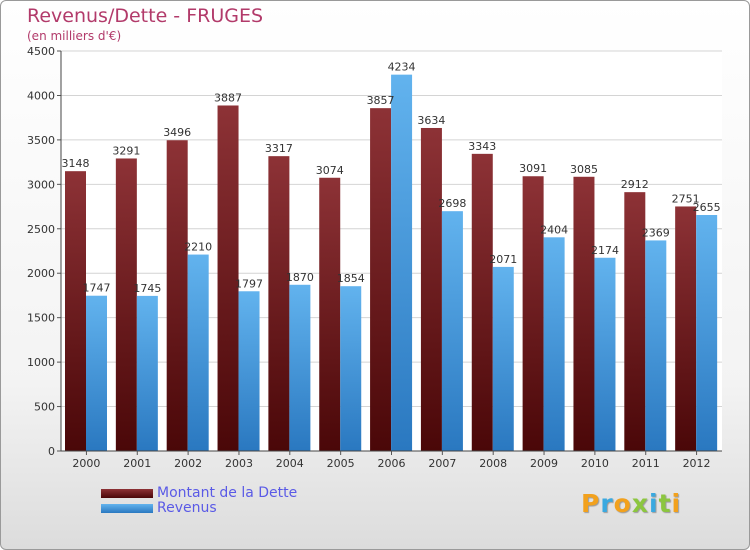 The width and height of the screenshot is (750, 550). Describe the element at coordinates (76, 163) in the screenshot. I see `data-label-dette: 3148` at that location.